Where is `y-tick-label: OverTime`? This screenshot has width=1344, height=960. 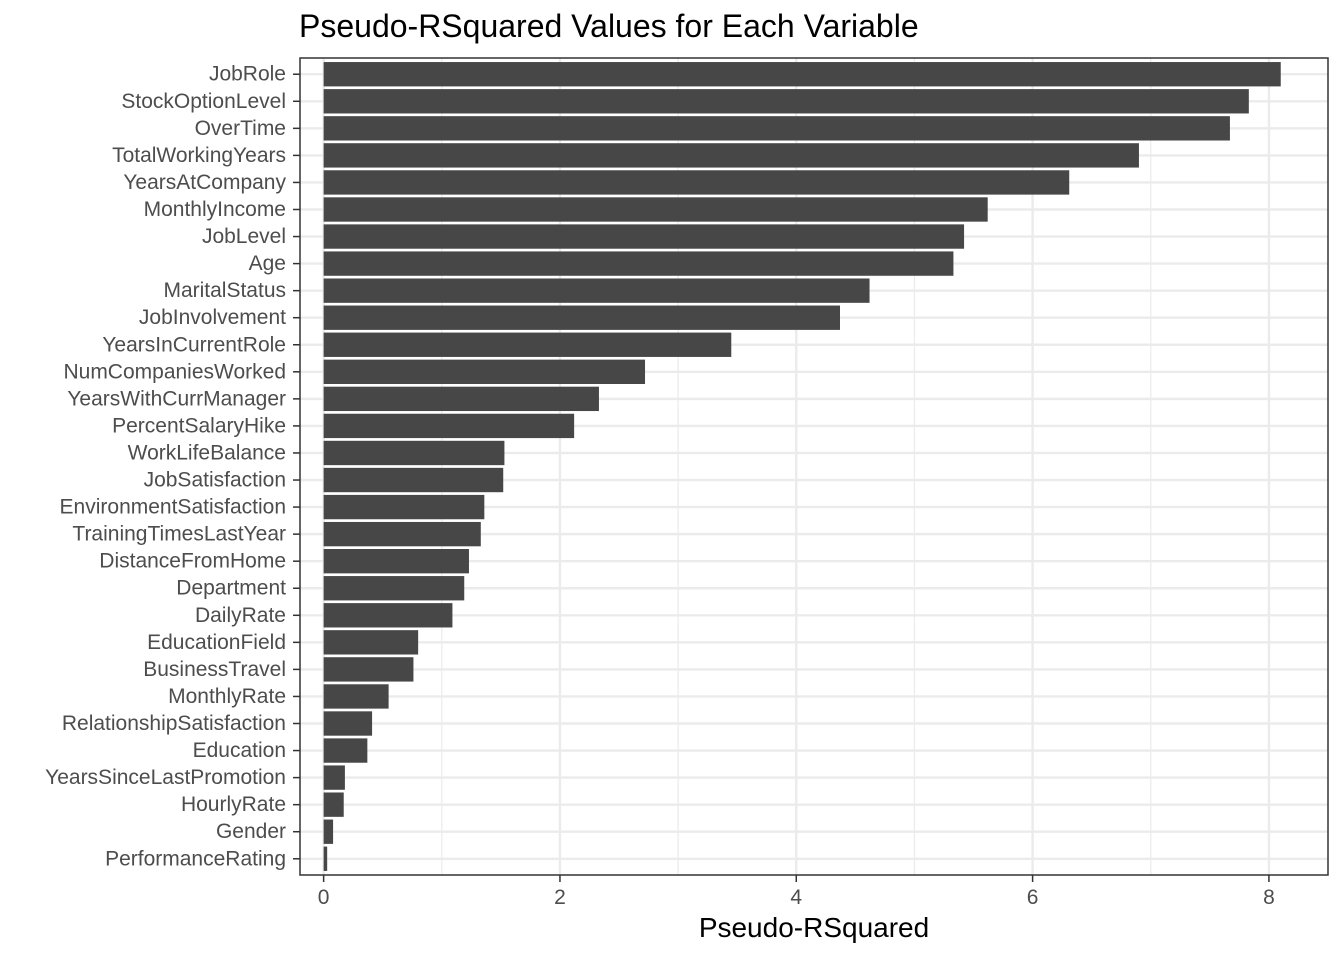 y-tick-label: OverTime is located at coordinates (240, 128).